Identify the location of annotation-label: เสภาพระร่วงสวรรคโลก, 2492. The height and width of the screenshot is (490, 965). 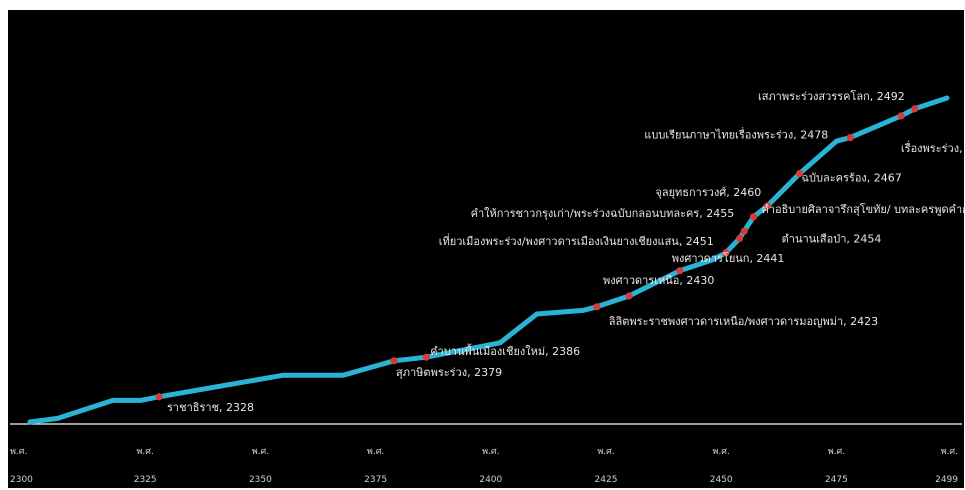
(831, 96).